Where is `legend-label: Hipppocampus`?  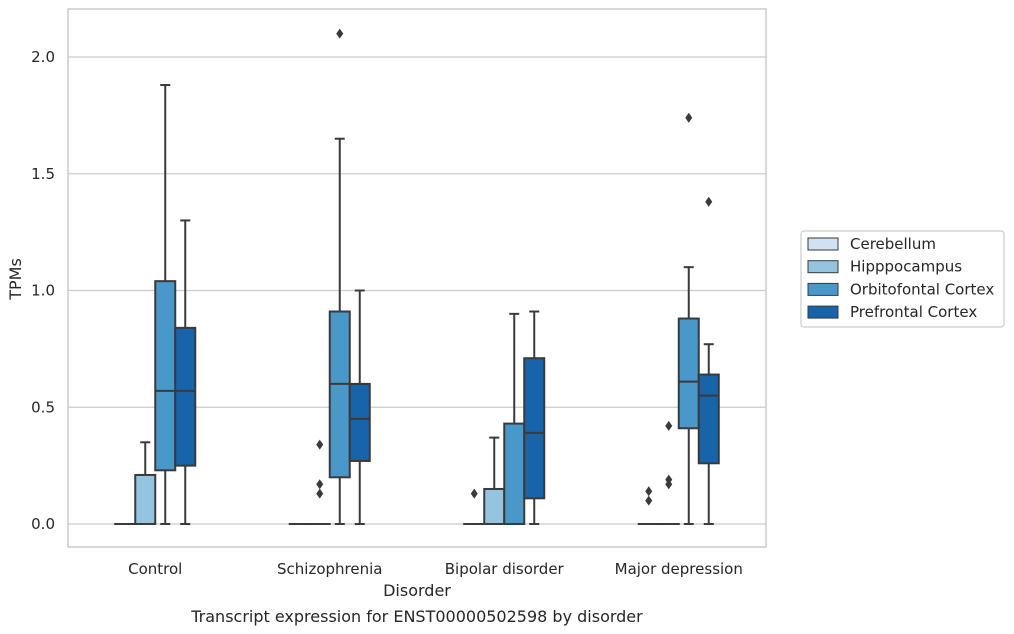 legend-label: Hipppocampus is located at coordinates (906, 267).